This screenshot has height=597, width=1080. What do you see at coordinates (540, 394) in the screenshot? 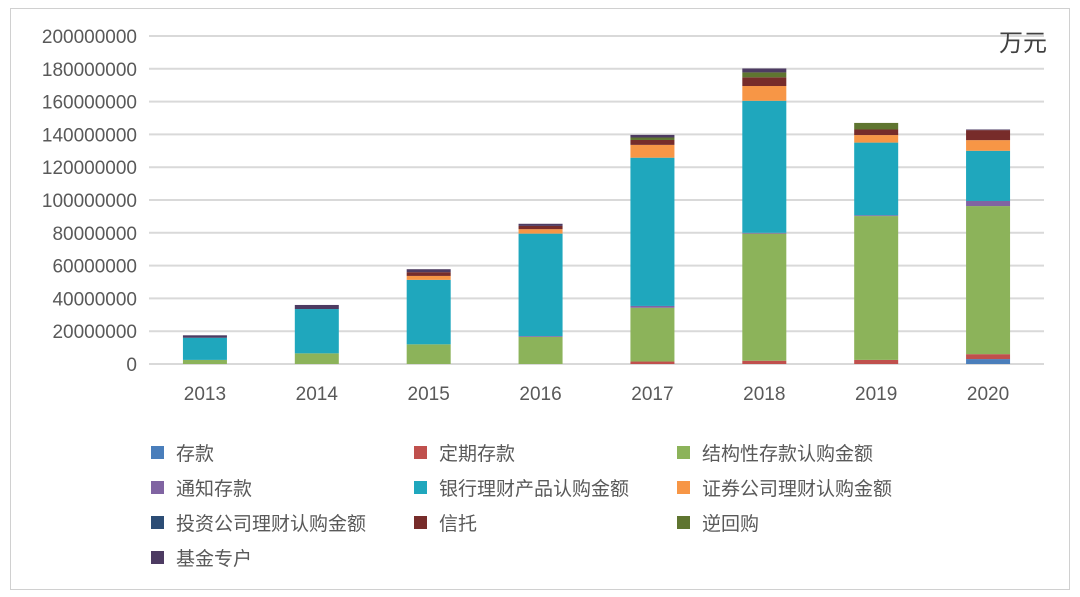
I see `x-tick-label: 2016` at bounding box center [540, 394].